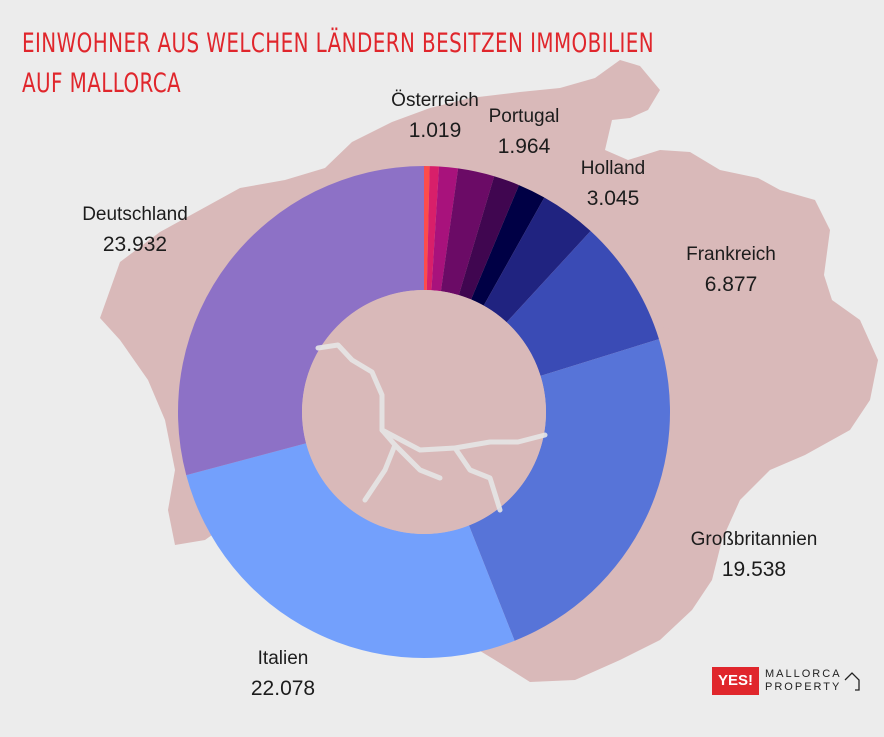 This screenshot has height=737, width=884. What do you see at coordinates (135, 244) in the screenshot?
I see `label-value: 23.932` at bounding box center [135, 244].